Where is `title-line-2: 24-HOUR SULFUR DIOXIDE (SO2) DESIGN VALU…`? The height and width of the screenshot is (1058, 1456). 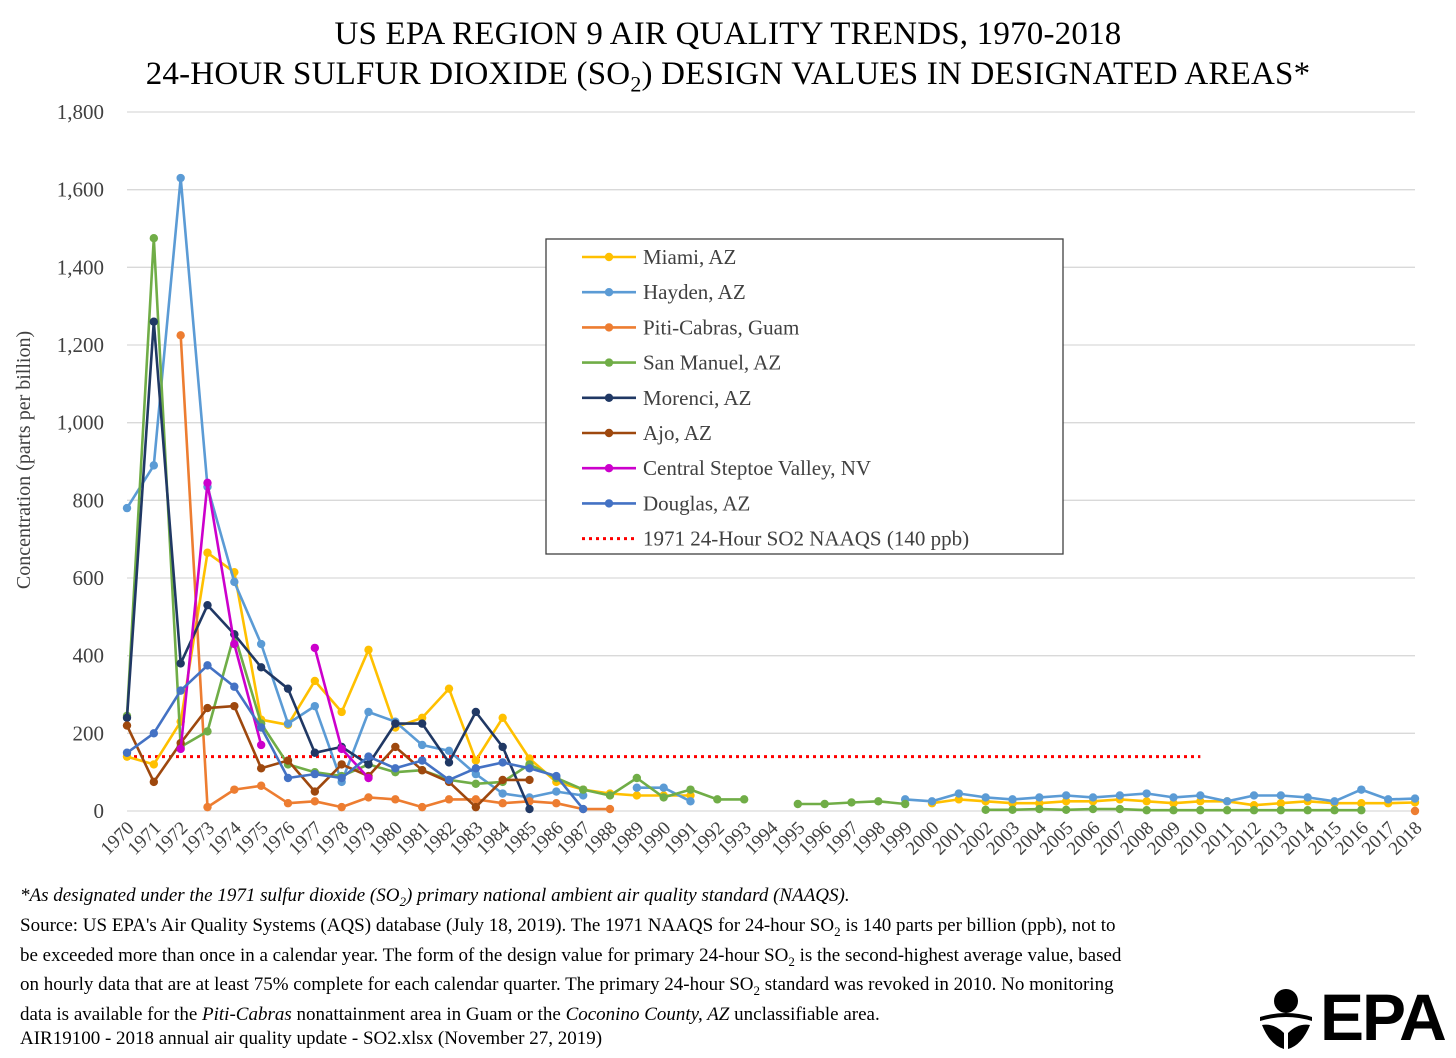
title-line-2: 24-HOUR SULFUR DIOXIDE (SO2) DESIGN VALU… is located at coordinates (728, 79).